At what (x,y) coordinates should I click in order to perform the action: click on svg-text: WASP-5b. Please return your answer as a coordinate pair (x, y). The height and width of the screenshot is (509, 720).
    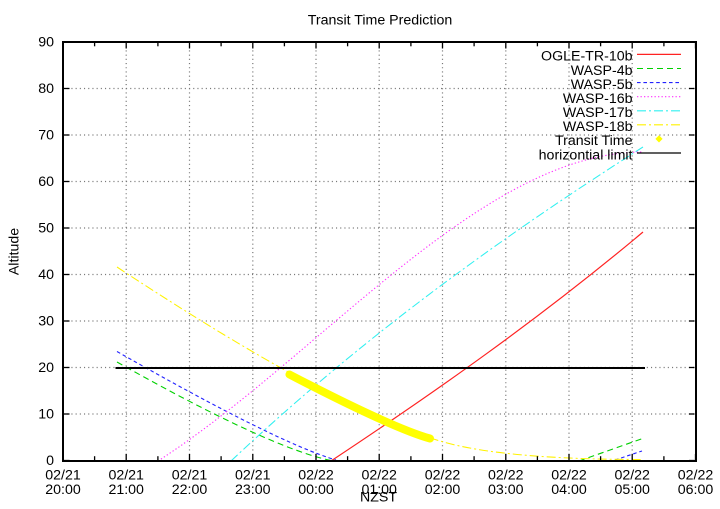
    Looking at the image, I should click on (602, 85).